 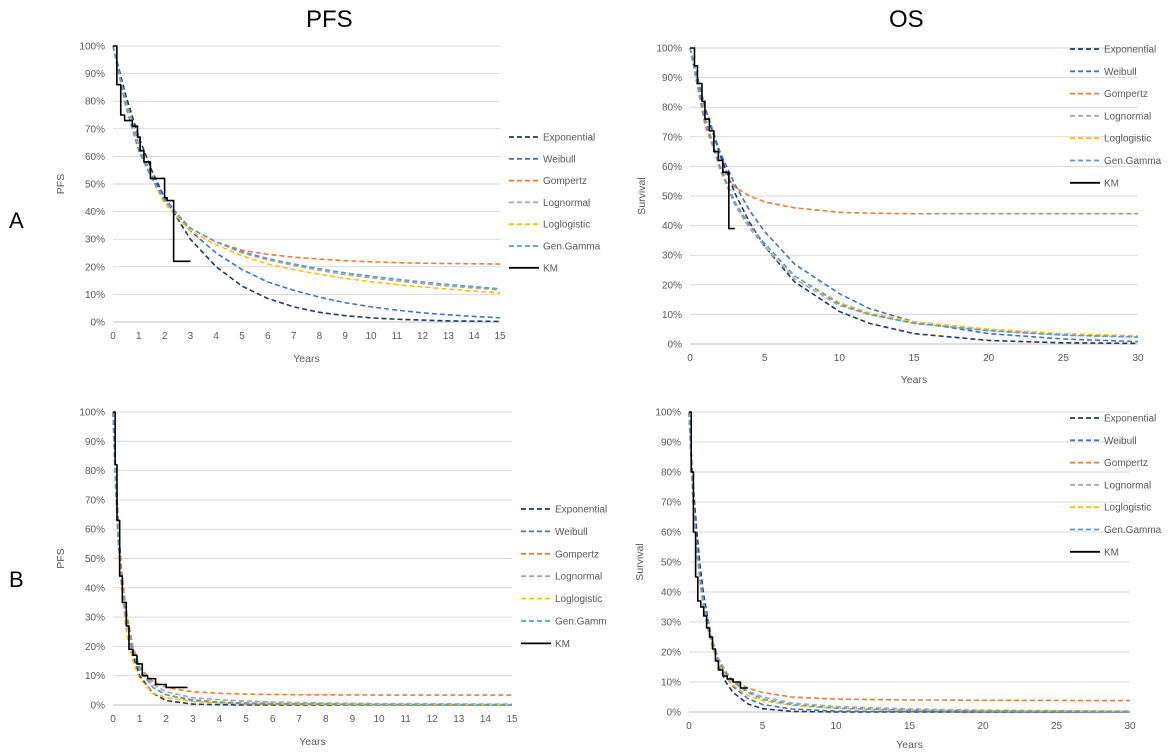 What do you see at coordinates (140, 719) in the screenshot?
I see `x-tick-label: 1` at bounding box center [140, 719].